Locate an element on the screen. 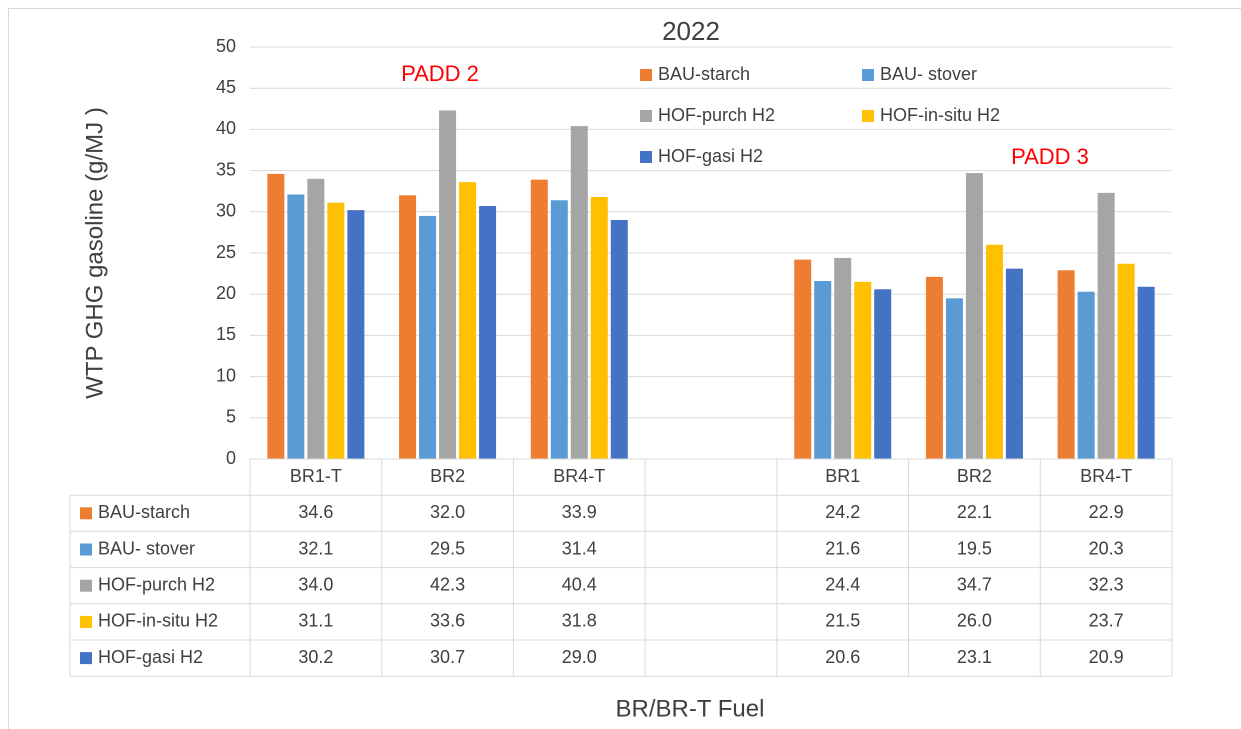  y-tick-label: 10 is located at coordinates (226, 375).